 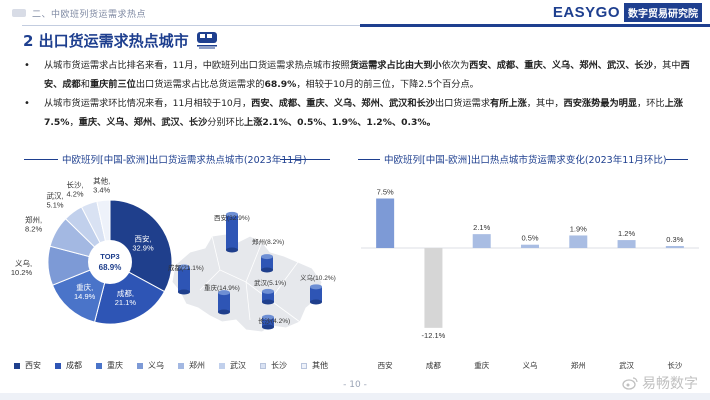 I want to click on bullet-text-segment: 有所上涨, so click(x=508, y=103).